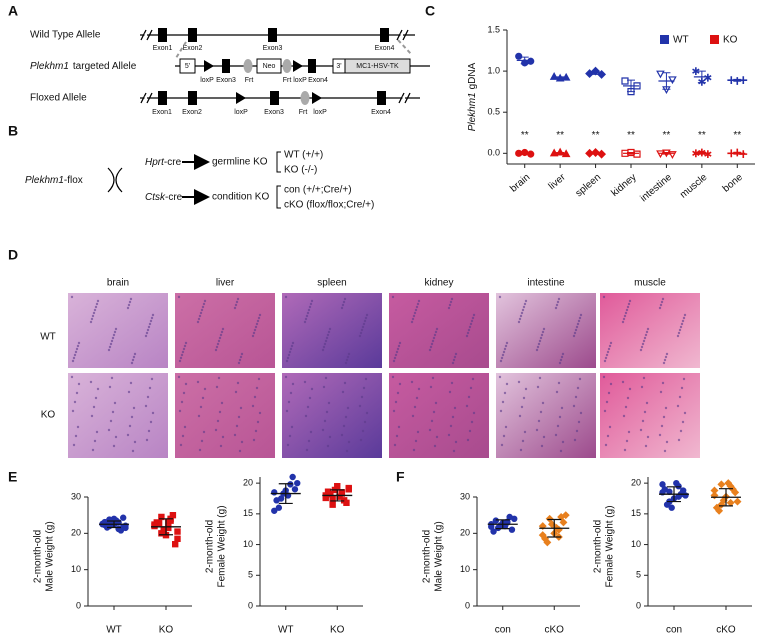 The height and width of the screenshot is (640, 763). I want to click on gene-name: Ctsk, so click(155, 197).